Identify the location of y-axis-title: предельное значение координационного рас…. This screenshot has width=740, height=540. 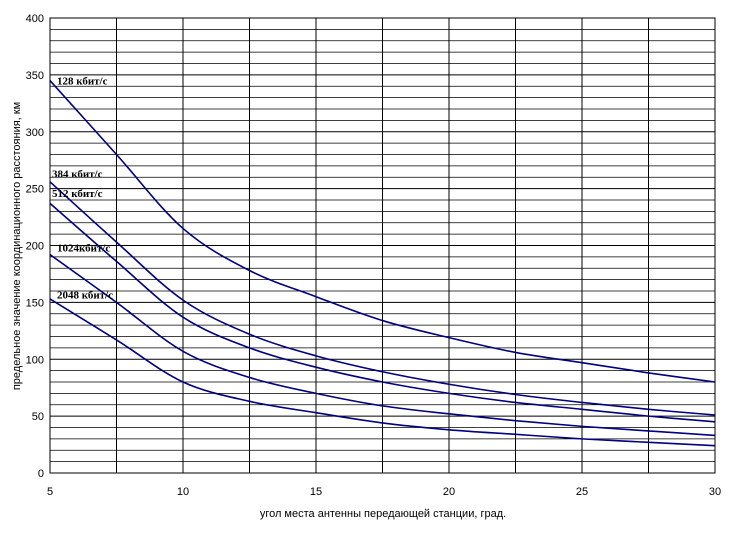
(17, 246).